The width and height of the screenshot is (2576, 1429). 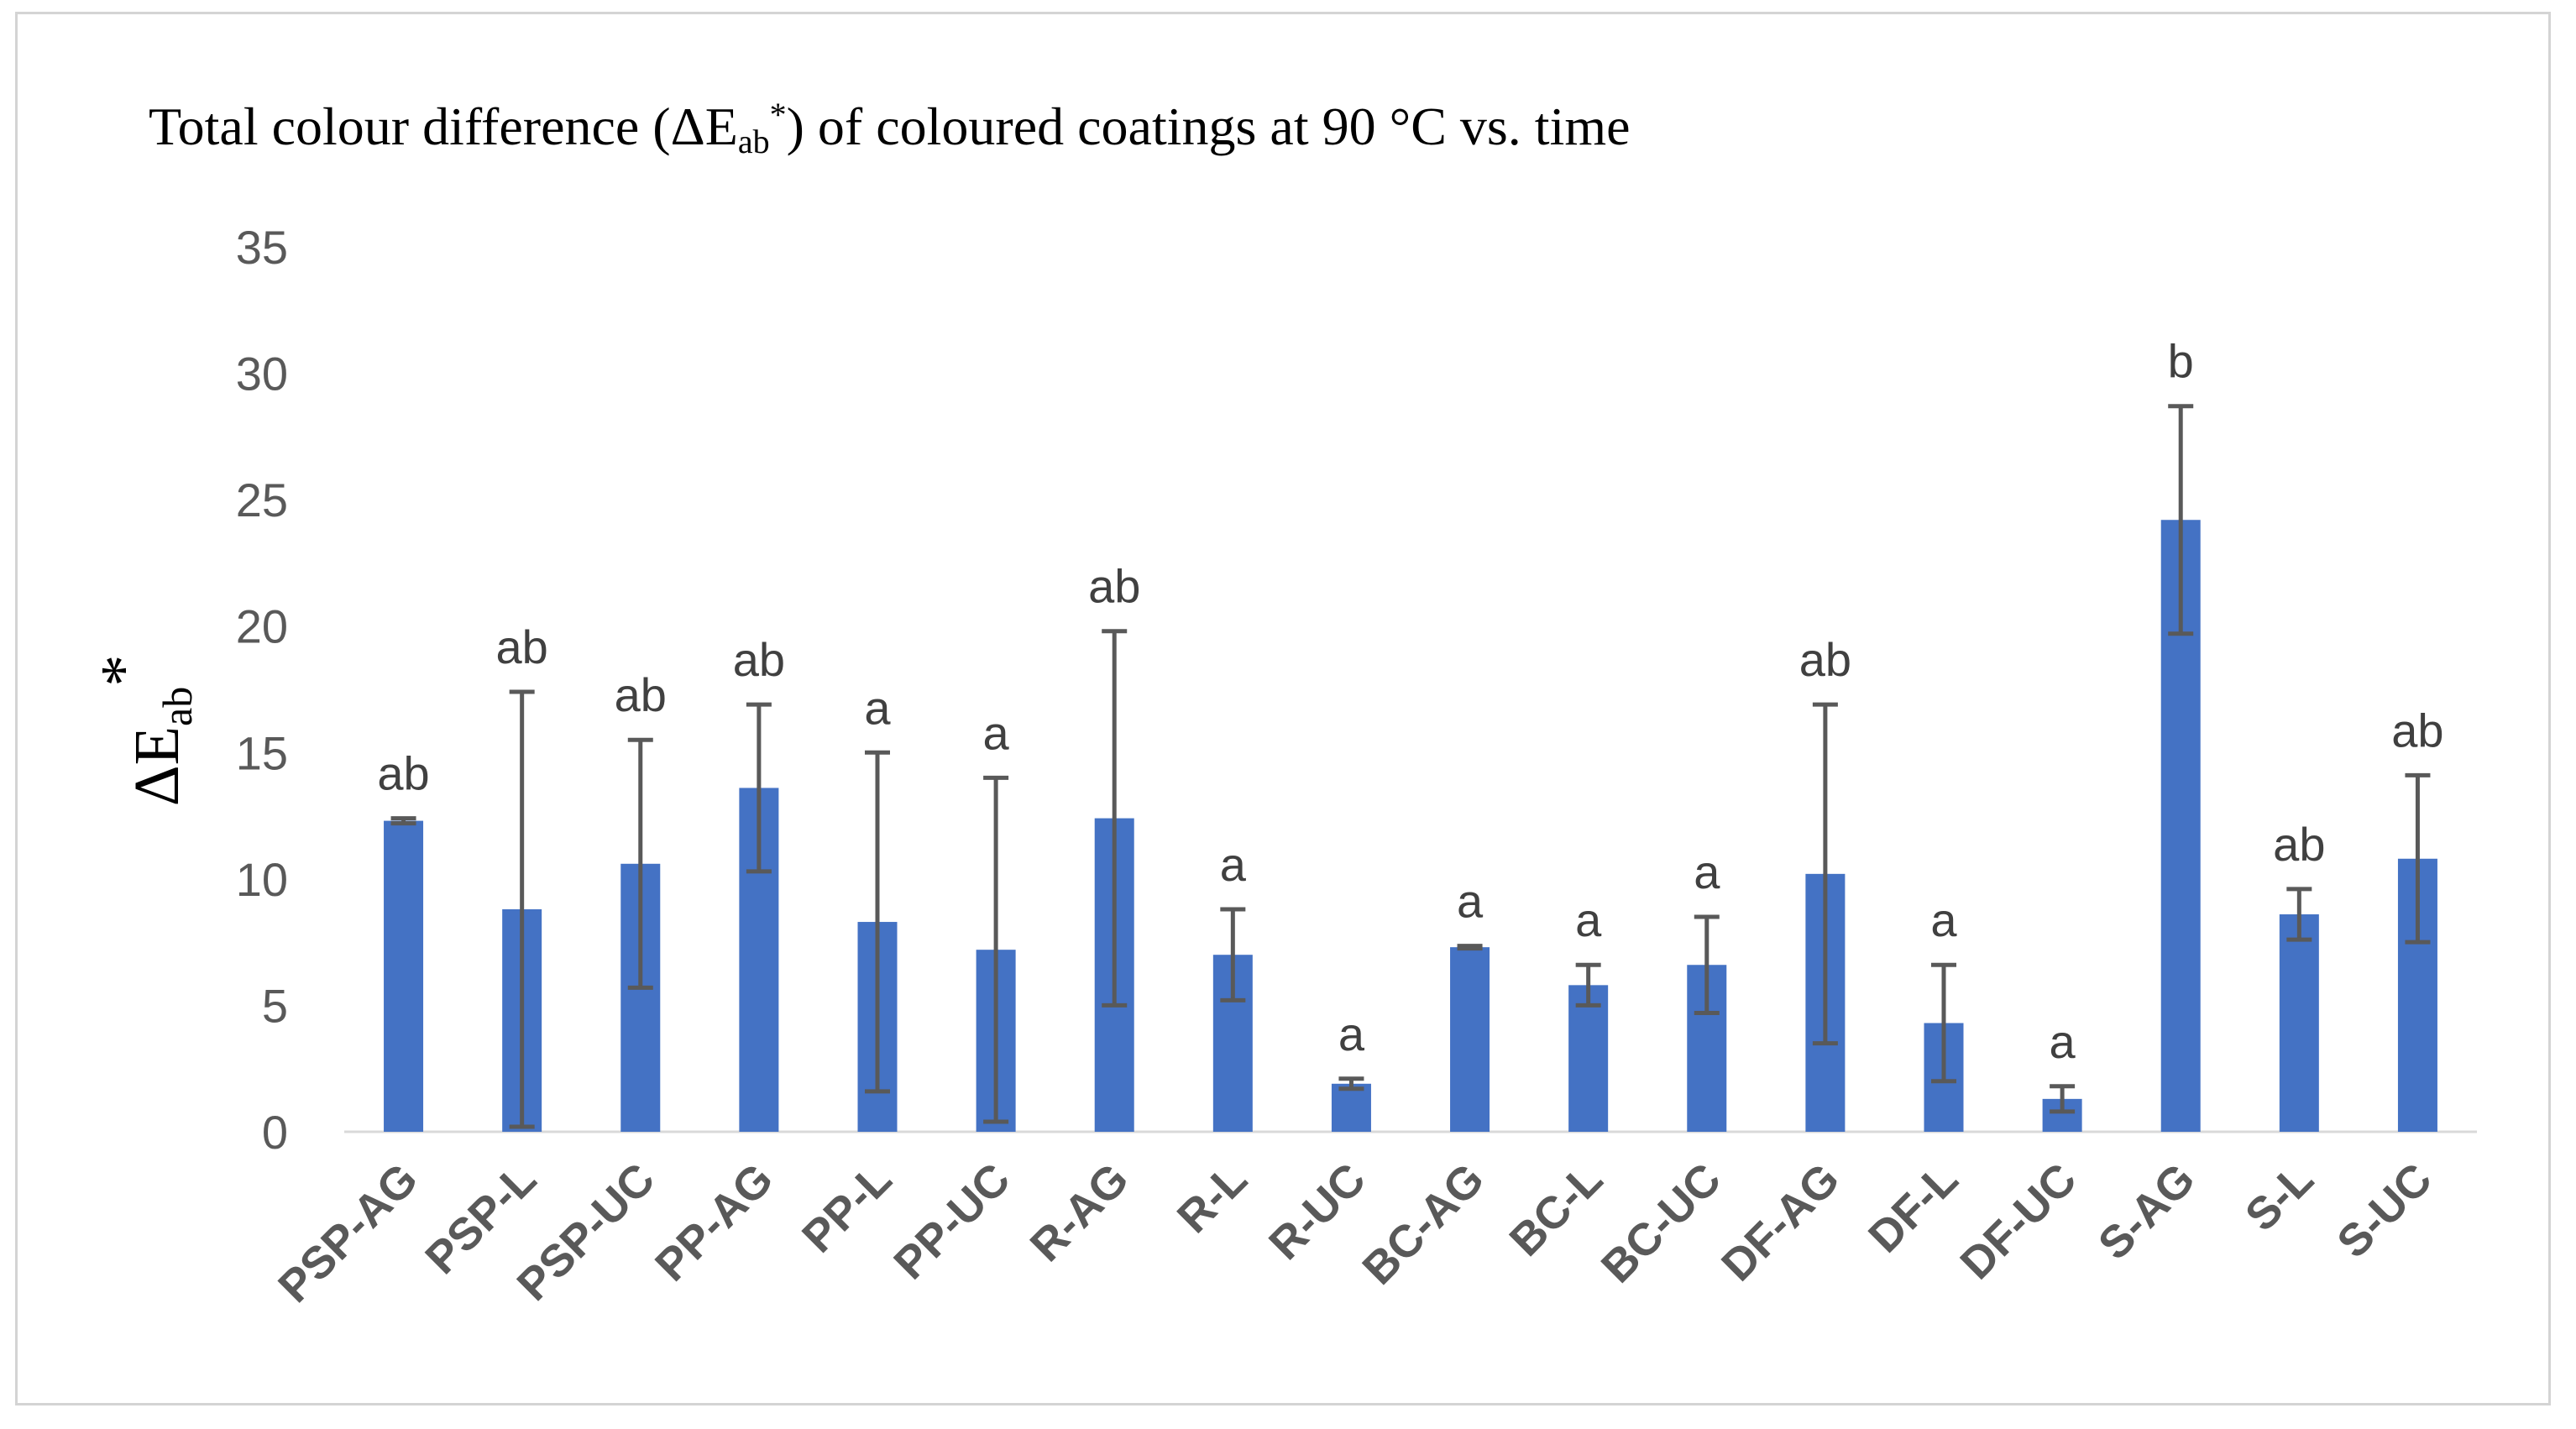 I want to click on category-label: DF-UC, so click(x=2018, y=1221).